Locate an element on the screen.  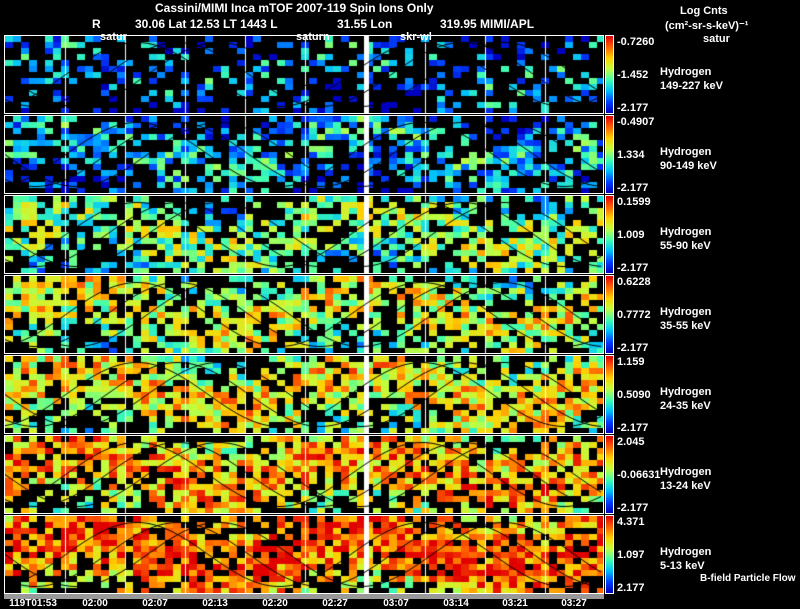
colorbar-max-label: 2.045 is located at coordinates (631, 442).